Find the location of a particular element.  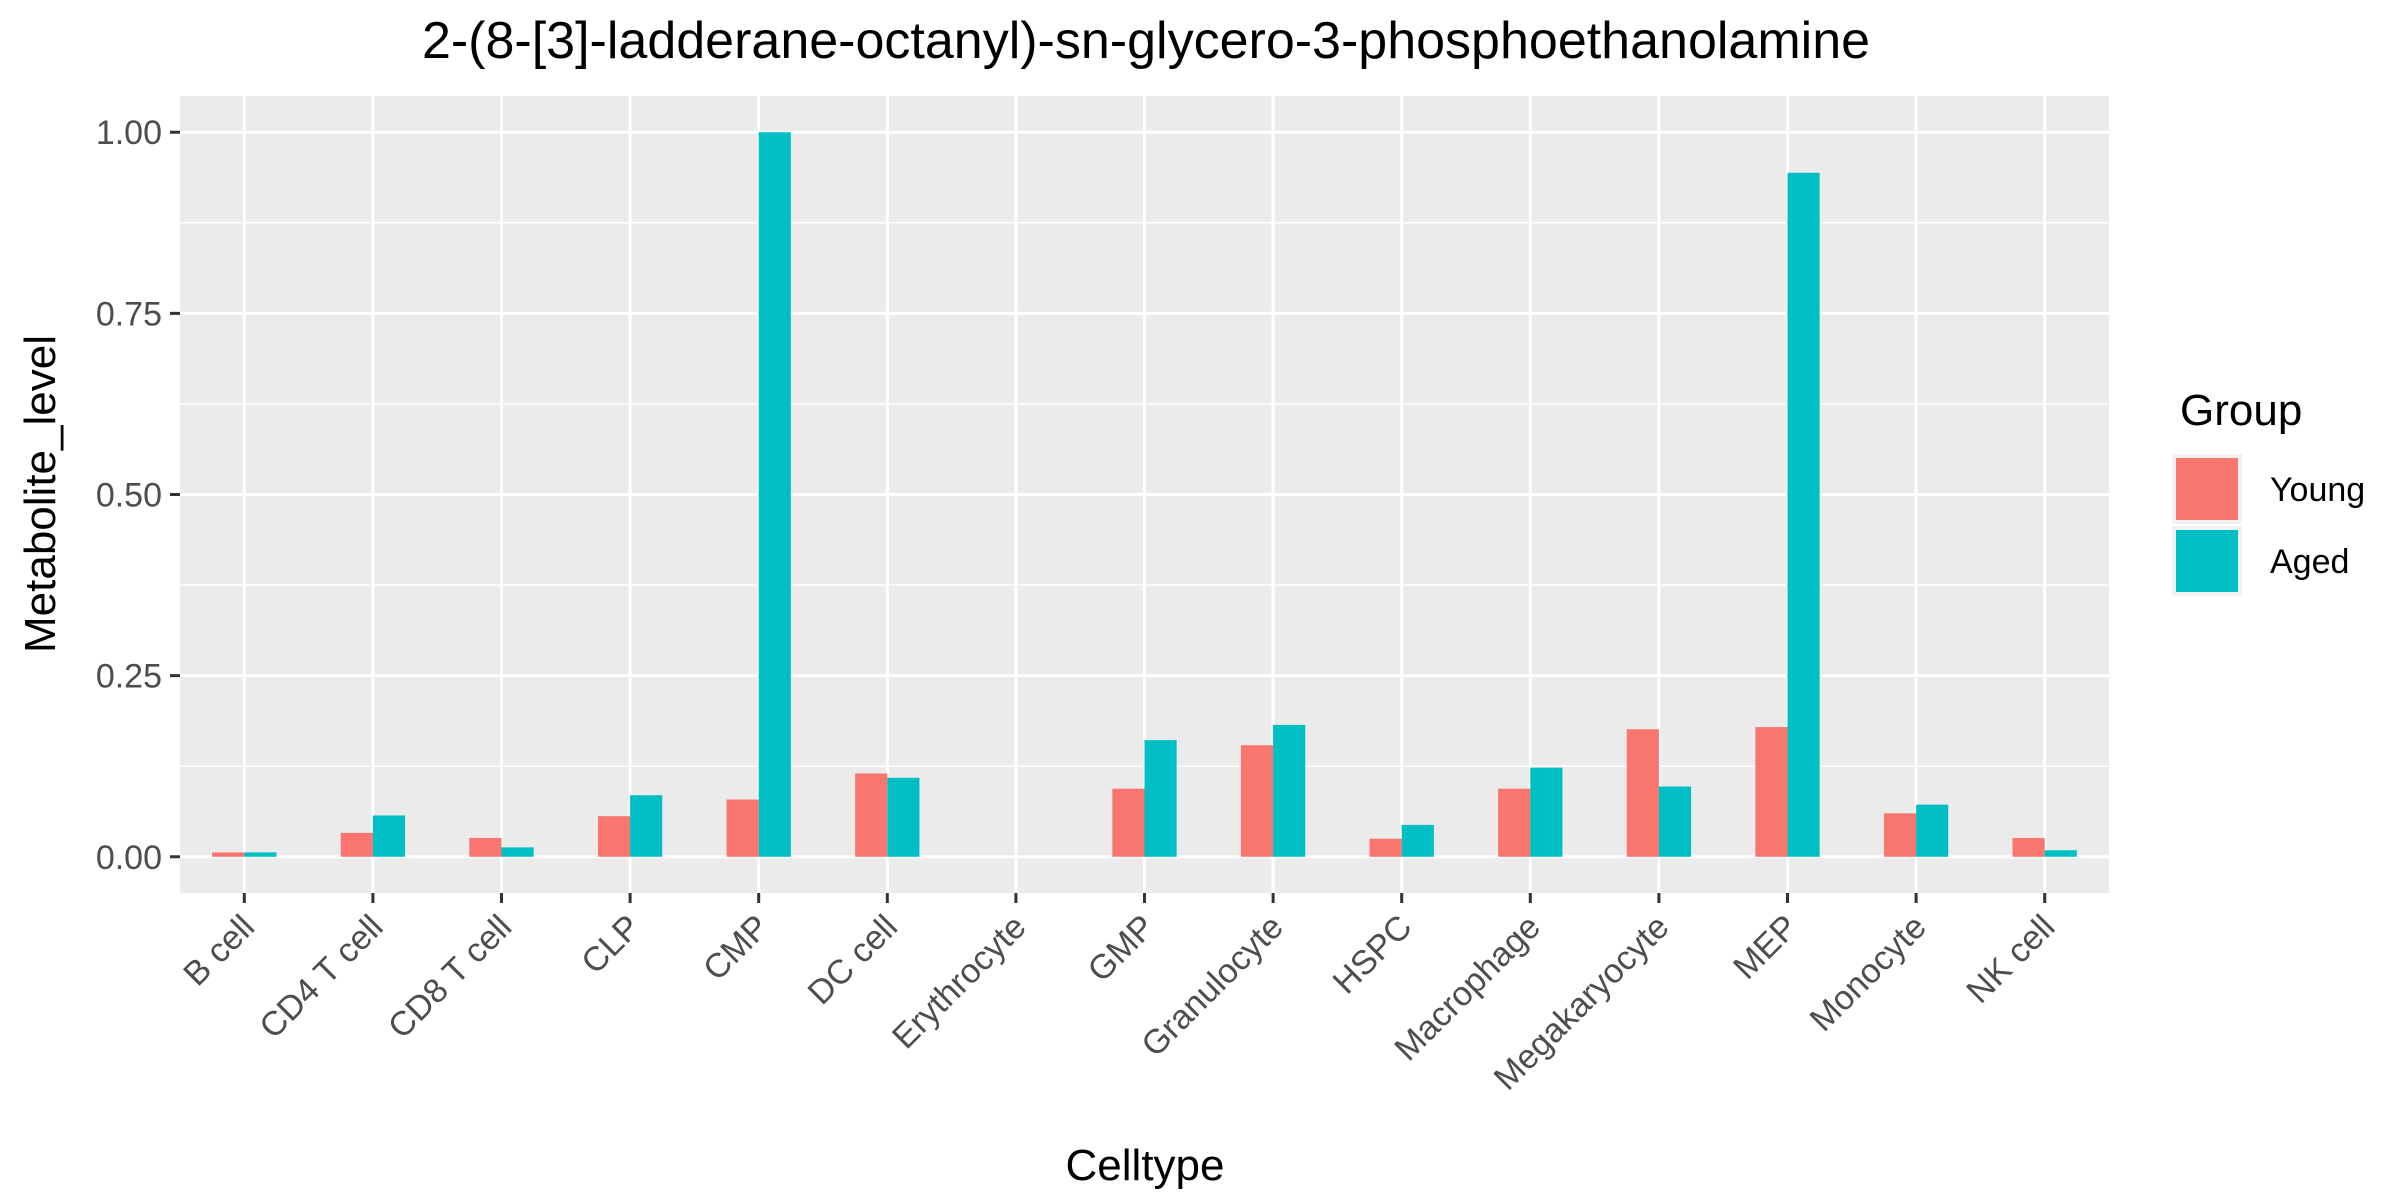

bar-young-nk-cell is located at coordinates (2028, 847).